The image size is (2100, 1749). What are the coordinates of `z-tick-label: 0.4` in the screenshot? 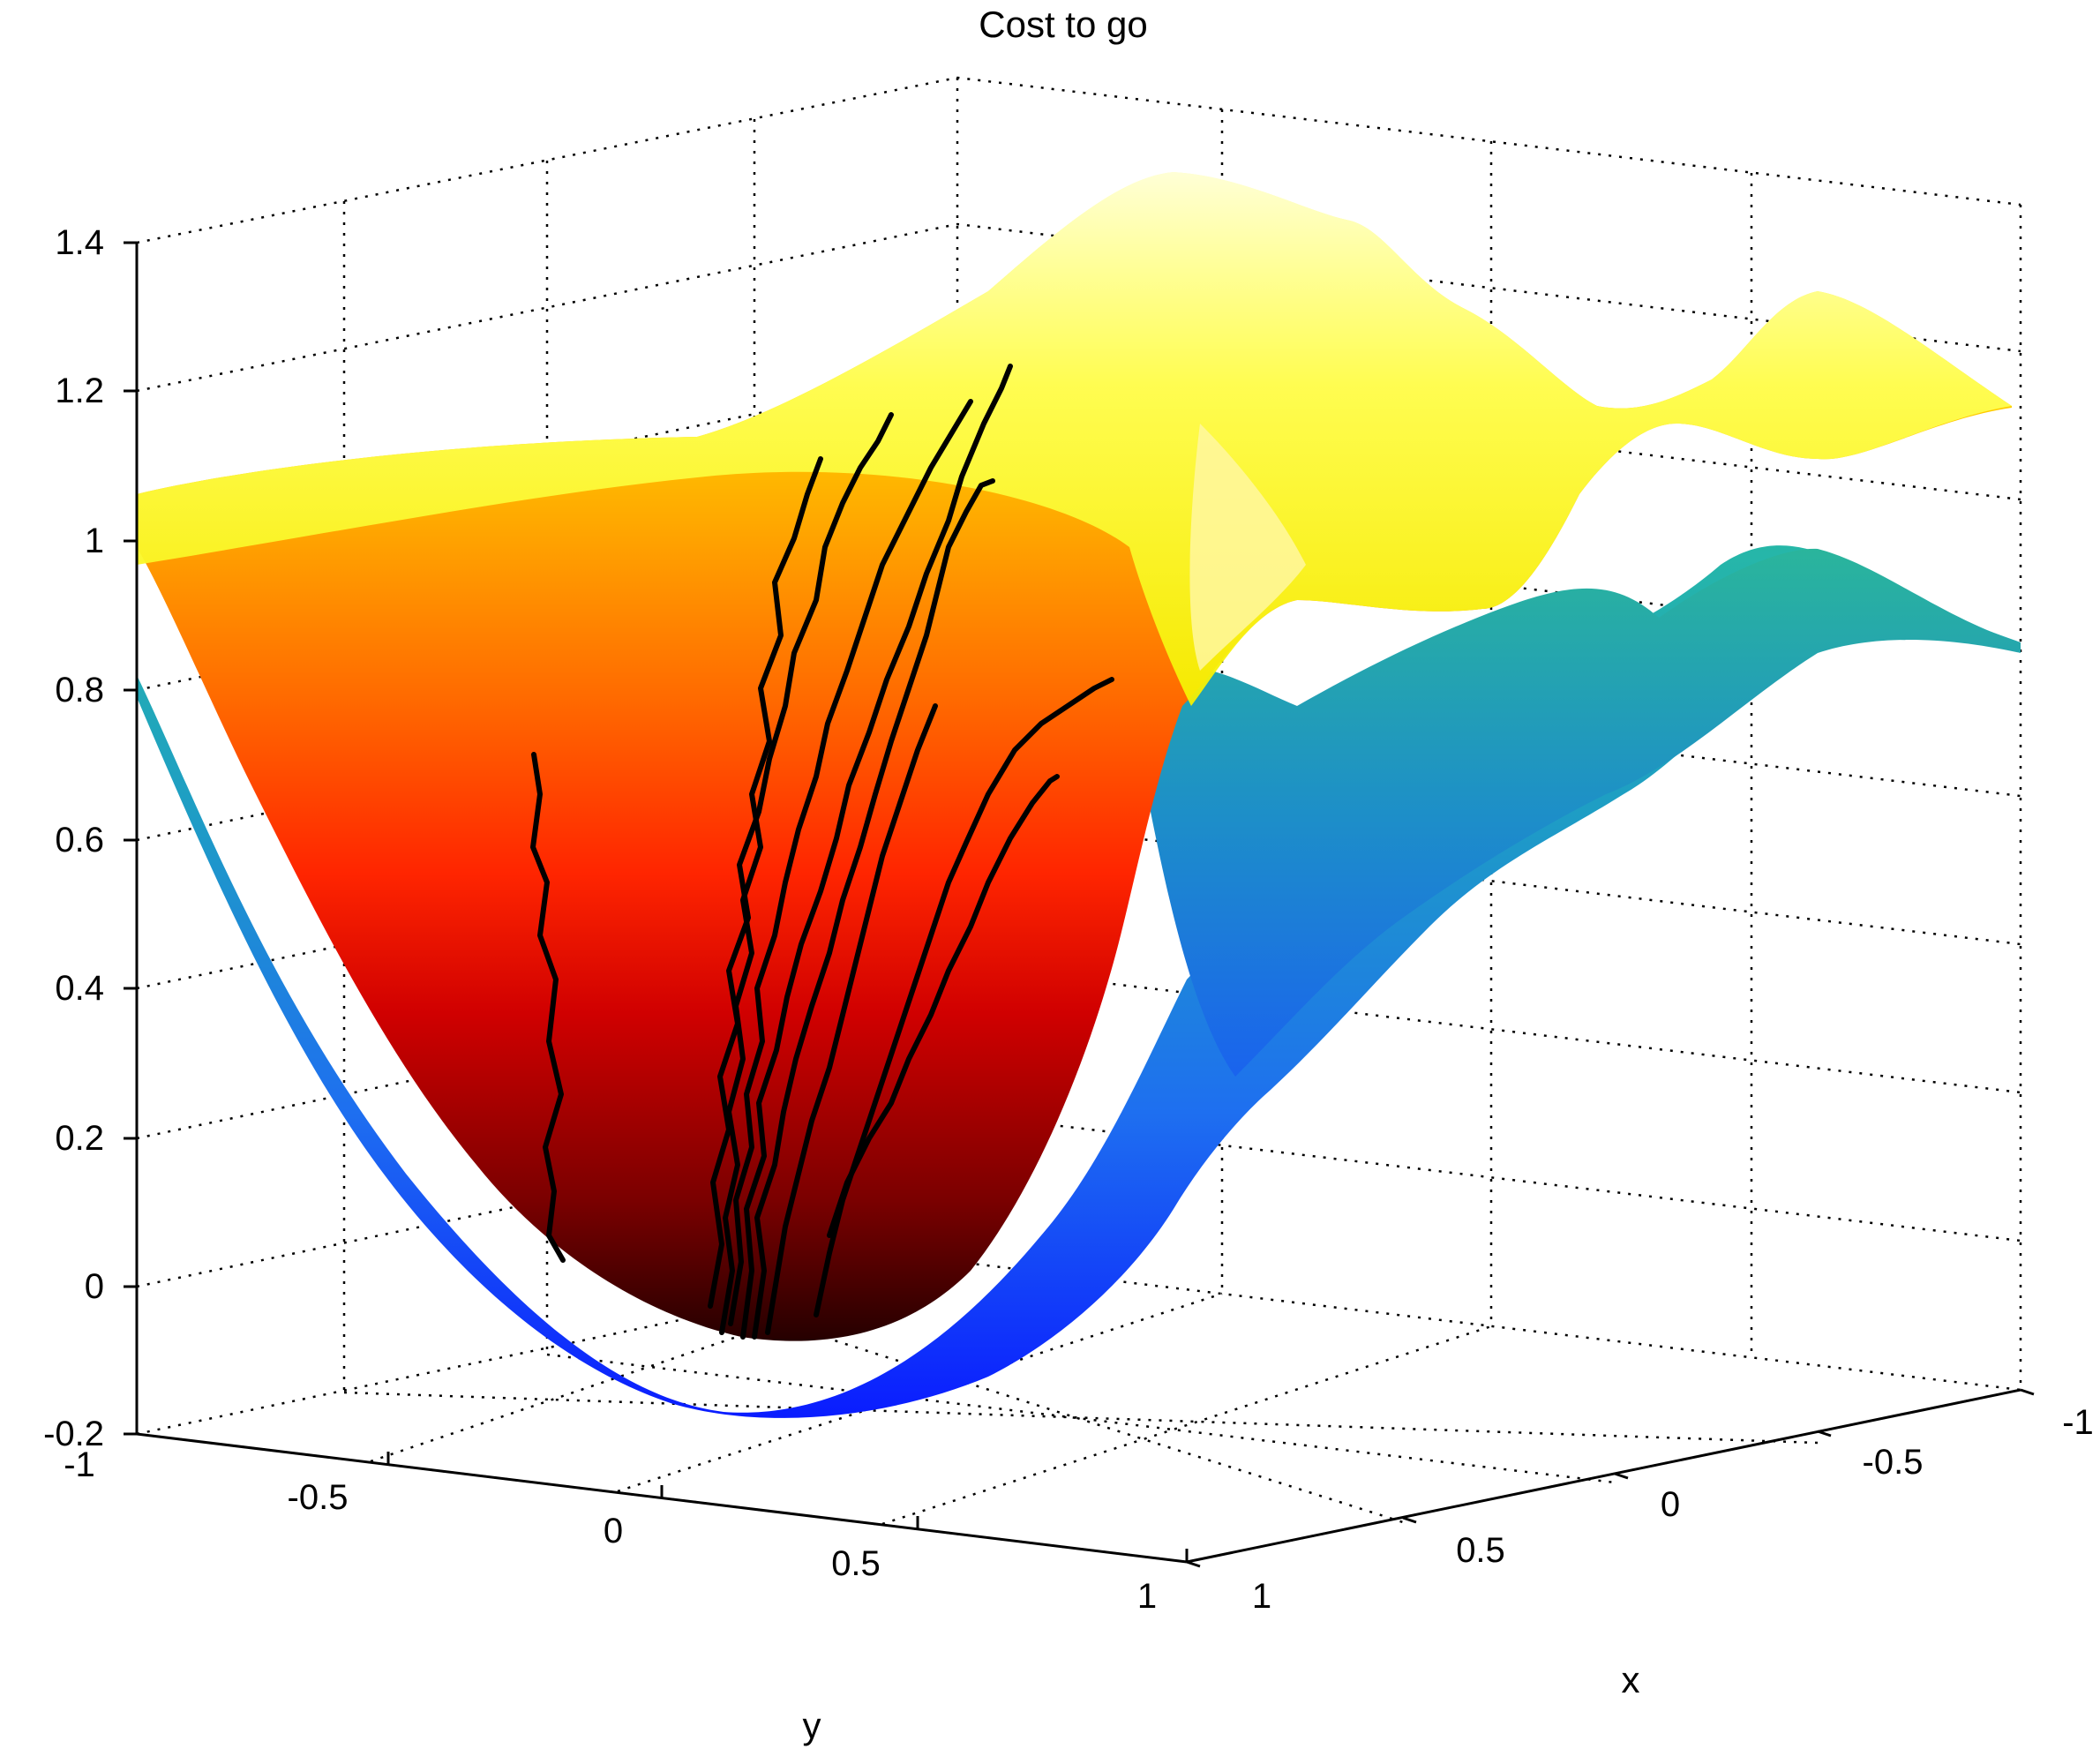 It's located at (79, 988).